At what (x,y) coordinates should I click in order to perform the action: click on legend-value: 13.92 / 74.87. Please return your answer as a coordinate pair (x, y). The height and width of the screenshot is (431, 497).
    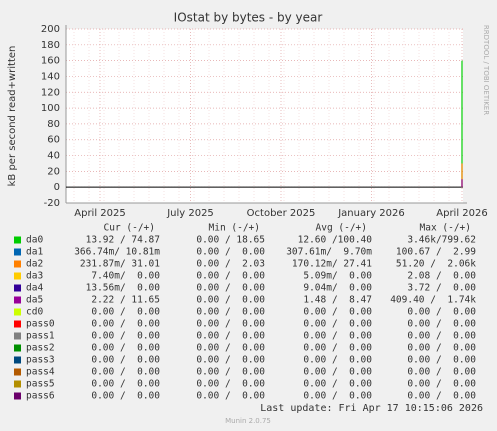
    Looking at the image, I should click on (123, 240).